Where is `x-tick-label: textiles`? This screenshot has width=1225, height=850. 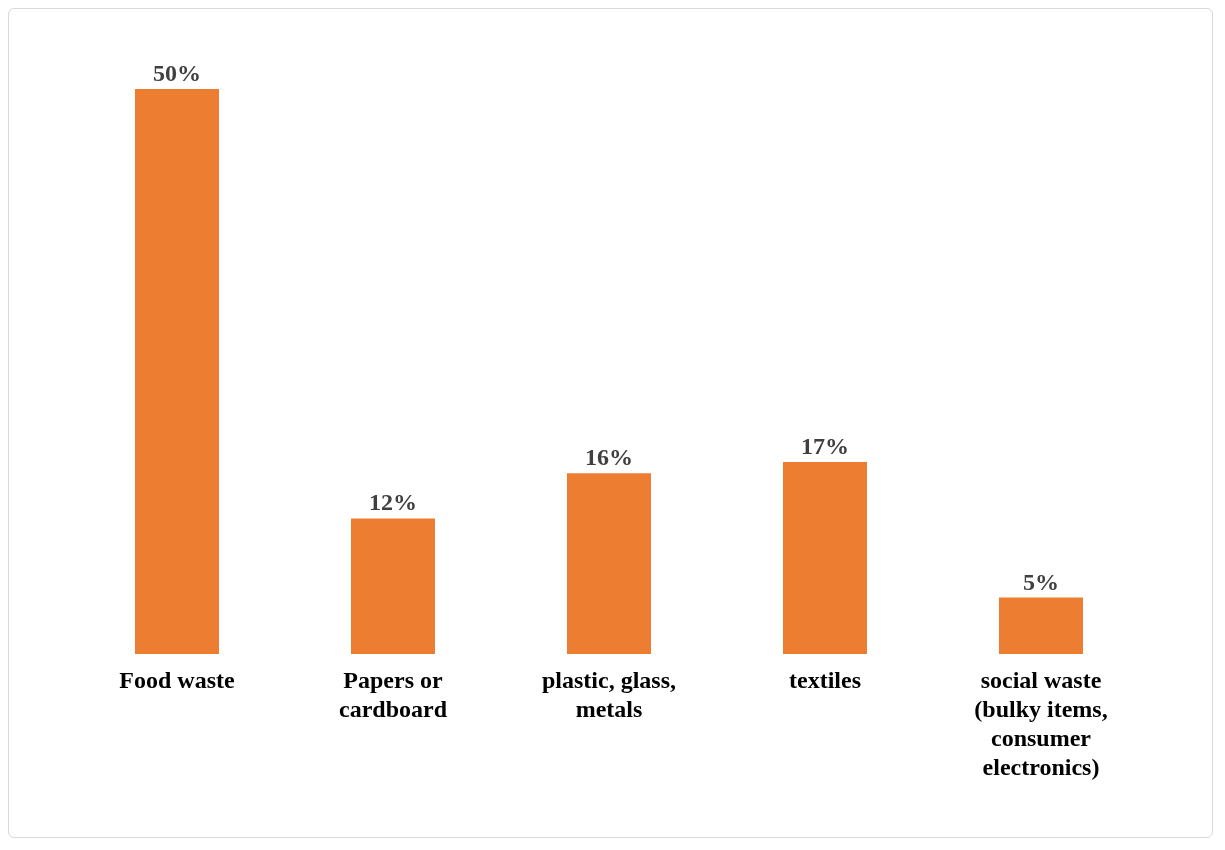
x-tick-label: textiles is located at coordinates (825, 680).